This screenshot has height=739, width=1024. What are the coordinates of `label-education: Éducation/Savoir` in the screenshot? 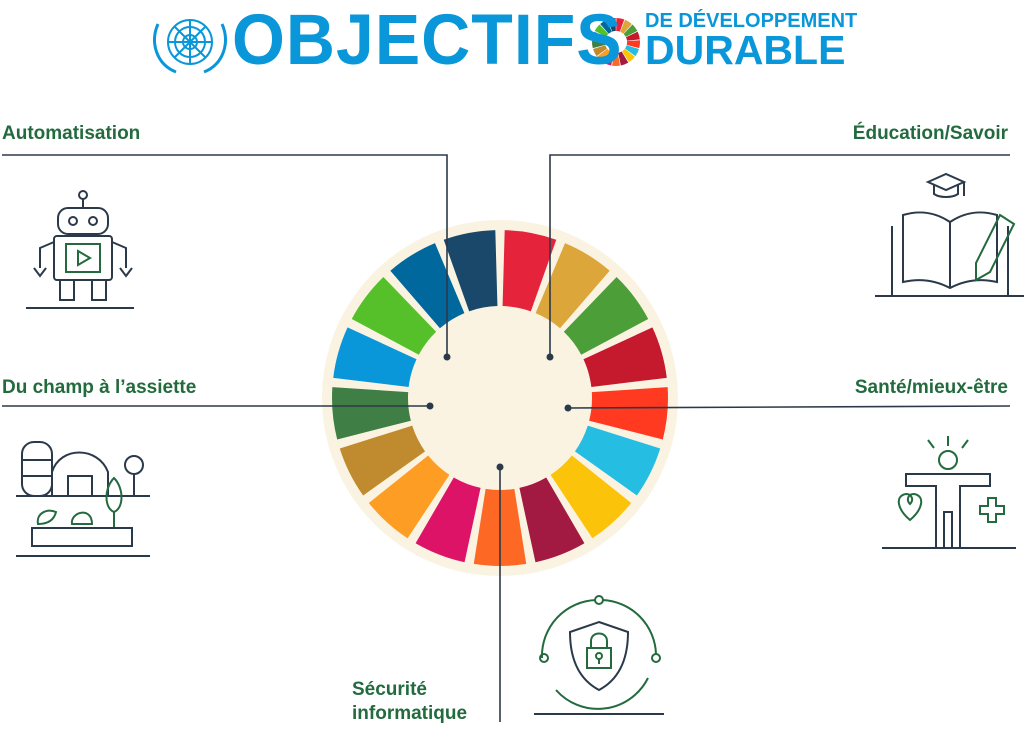 It's located at (930, 133).